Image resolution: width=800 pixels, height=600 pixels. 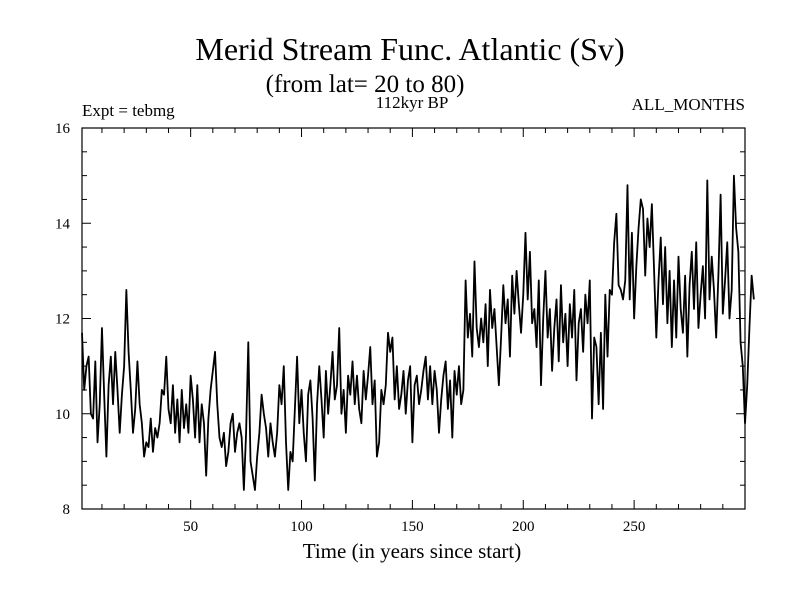 What do you see at coordinates (523, 527) in the screenshot?
I see `x-tick-label: 200` at bounding box center [523, 527].